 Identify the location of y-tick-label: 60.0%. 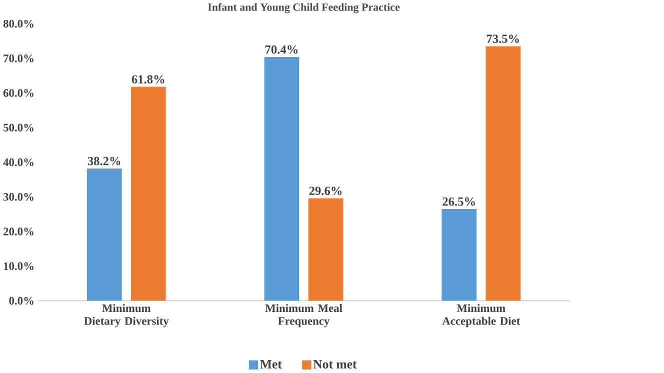
(18, 92).